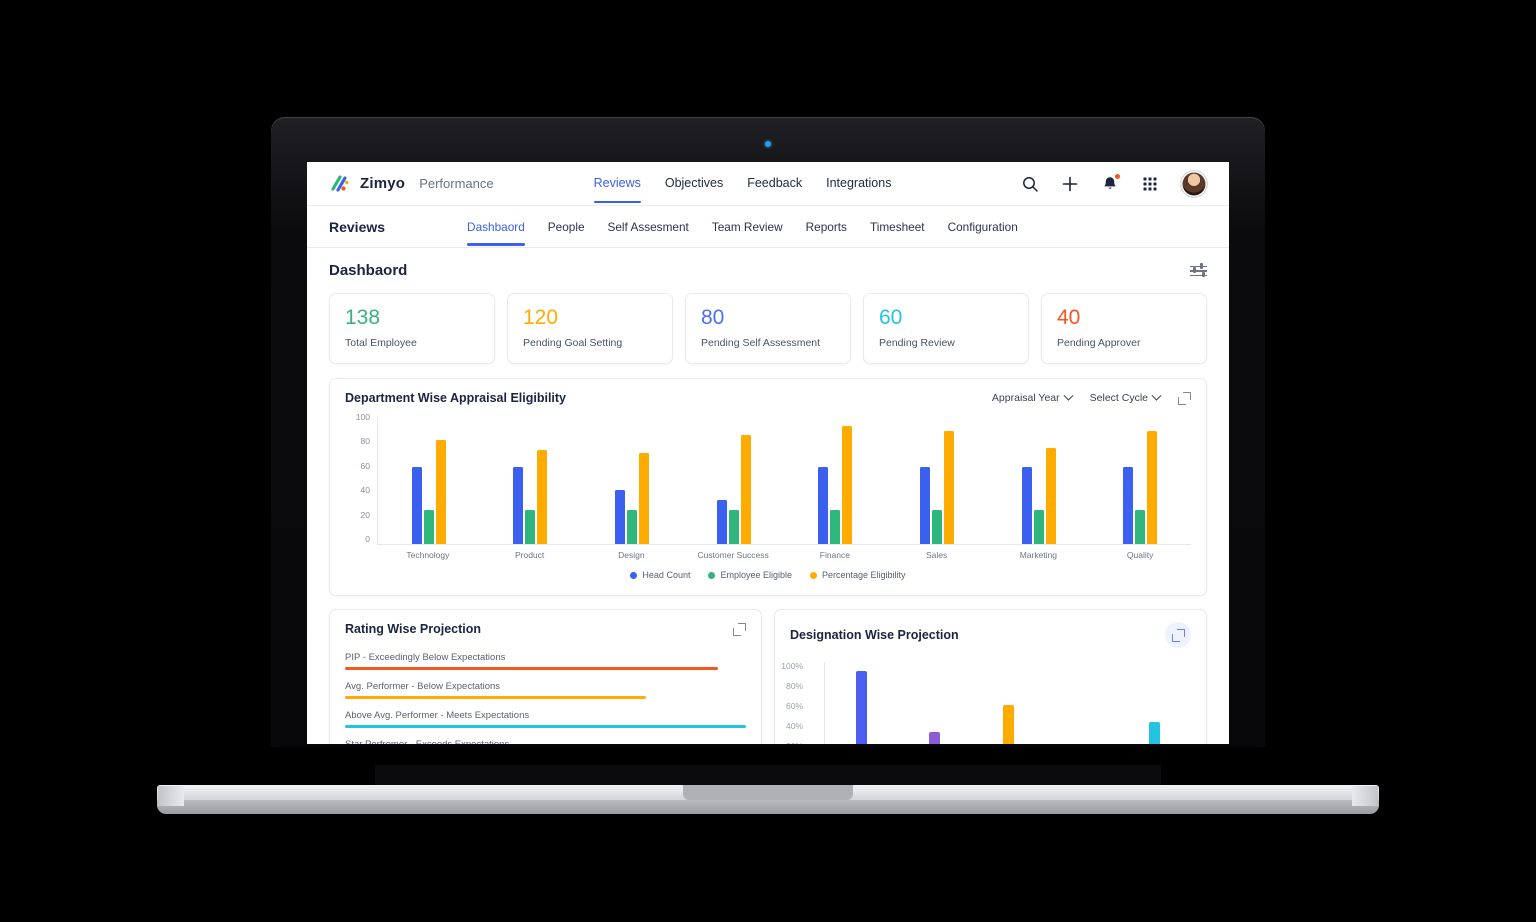 Image resolution: width=1536 pixels, height=922 pixels. Describe the element at coordinates (1030, 184) in the screenshot. I see `search-icon` at that location.